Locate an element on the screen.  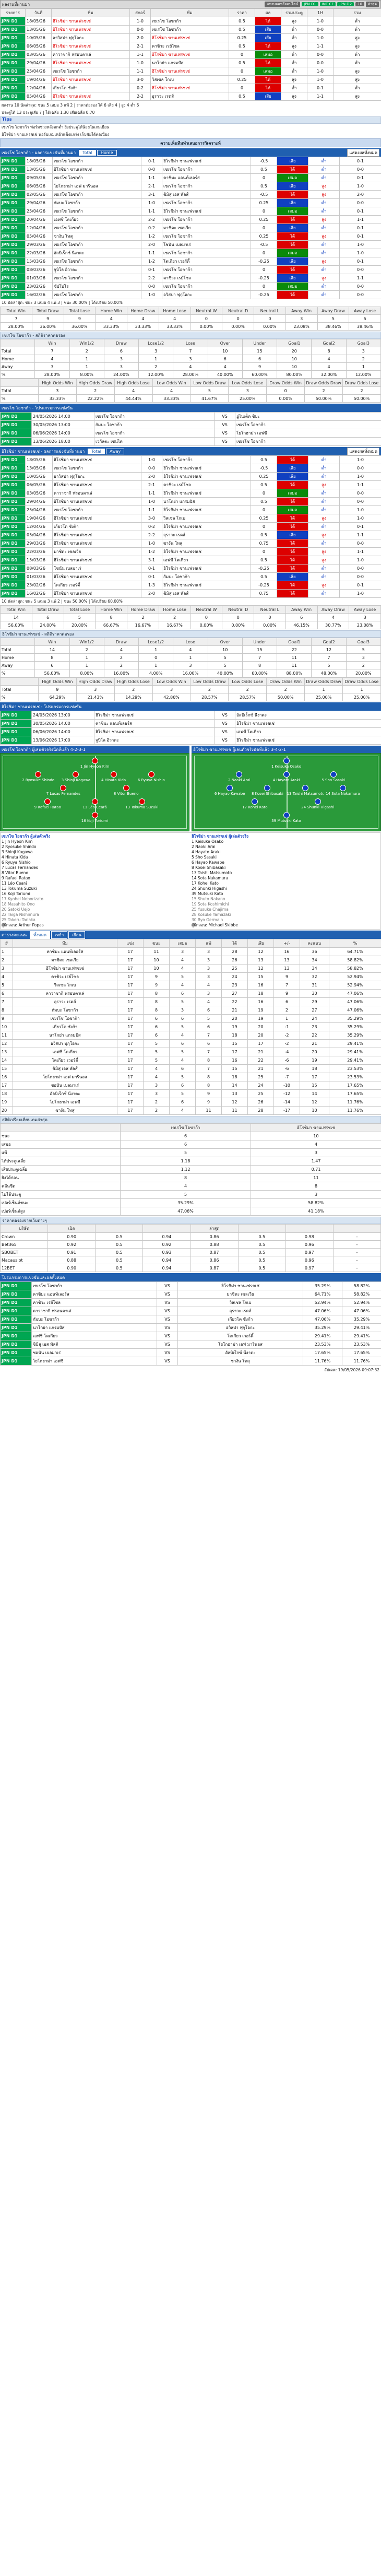
table-cell: โยโกฮาม่า เอฟซี is located at coordinates (65, 1102).